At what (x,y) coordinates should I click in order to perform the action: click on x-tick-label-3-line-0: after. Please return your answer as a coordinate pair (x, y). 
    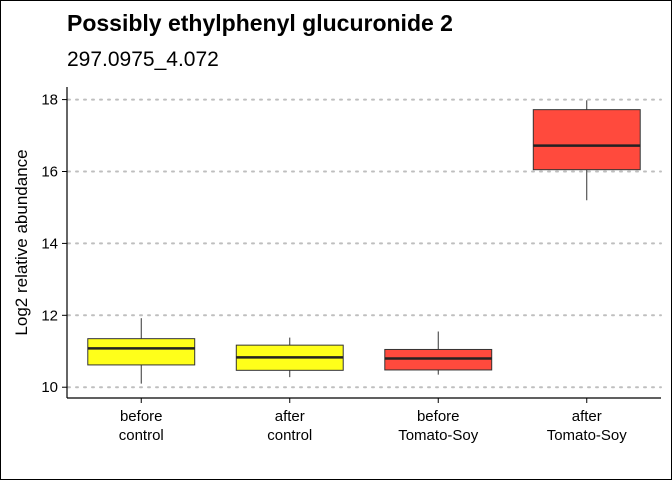
    Looking at the image, I should click on (587, 416).